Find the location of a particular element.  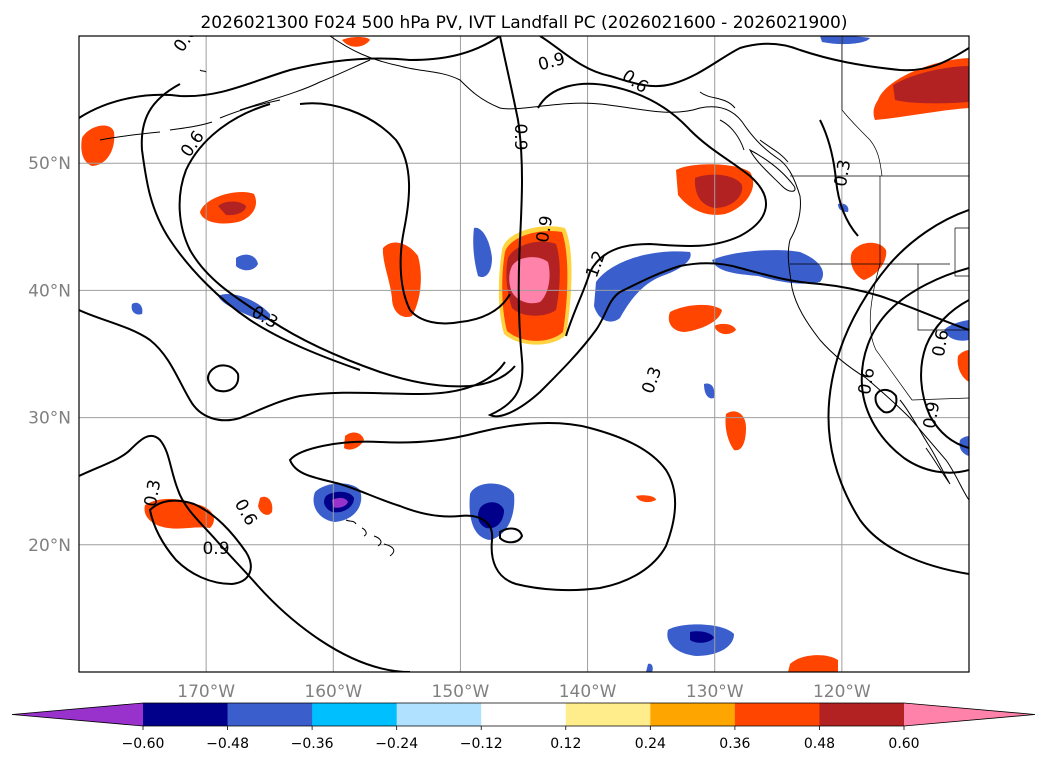

colorbar-tick-label: −0.12 is located at coordinates (481, 744).